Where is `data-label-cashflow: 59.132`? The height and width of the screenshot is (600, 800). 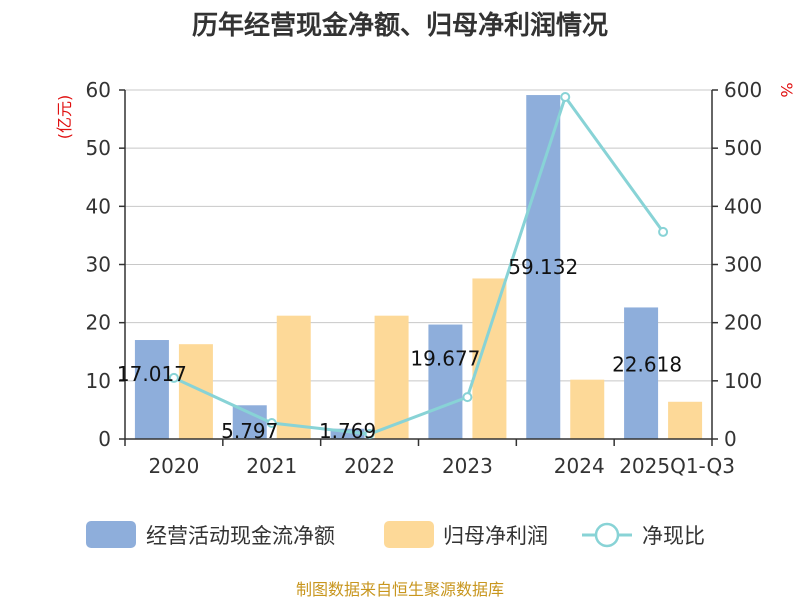 data-label-cashflow: 59.132 is located at coordinates (543, 267).